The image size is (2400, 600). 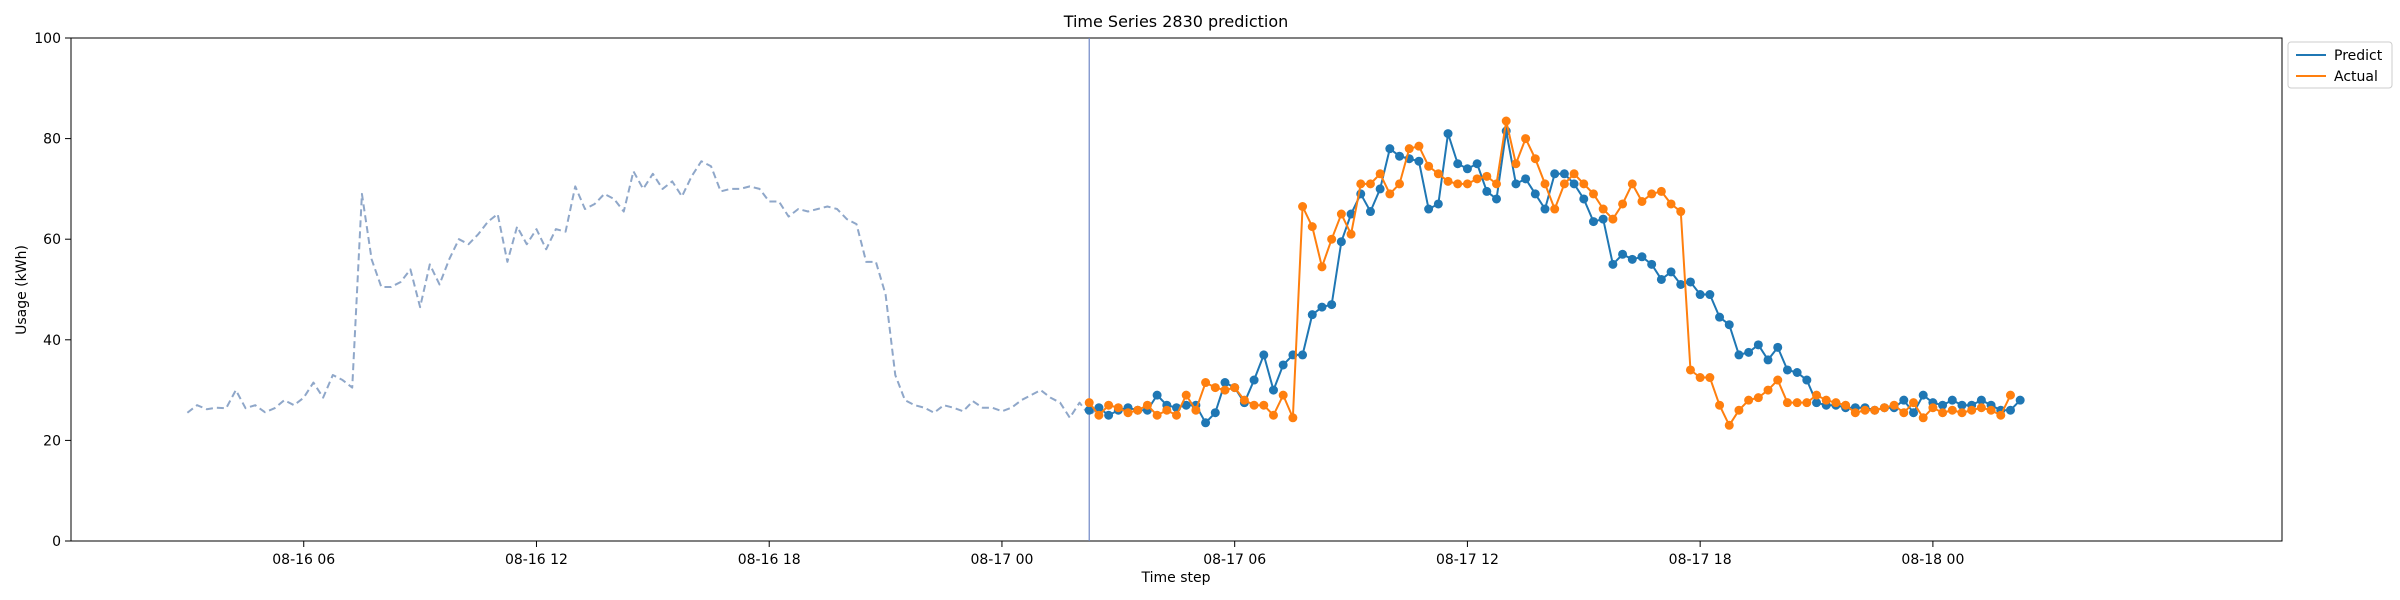 I want to click on y-tick-label: 60, so click(x=52, y=240).